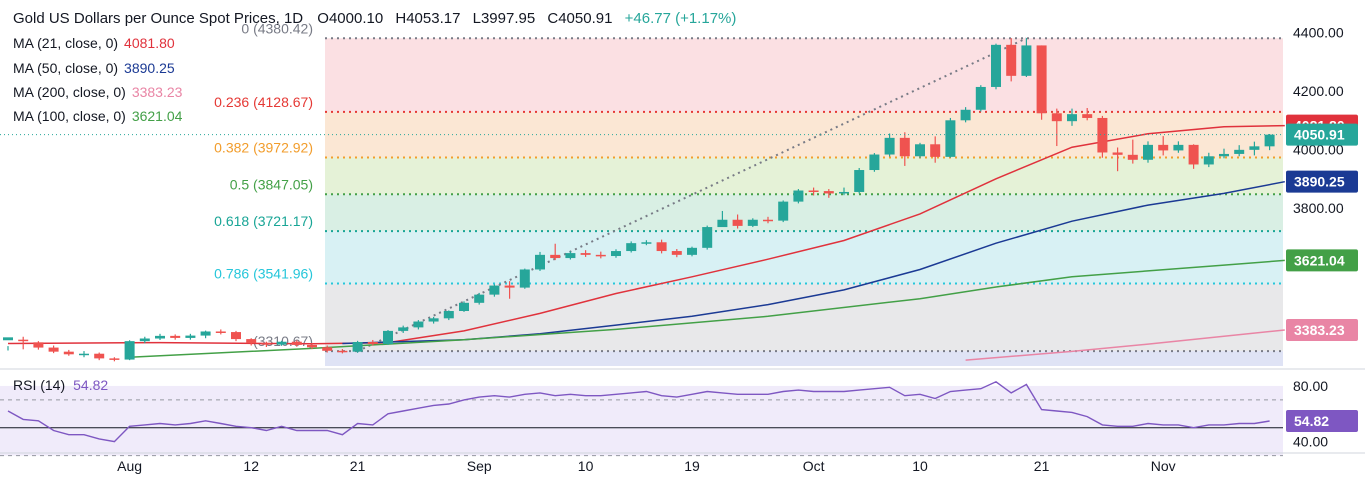 The width and height of the screenshot is (1365, 485). Describe the element at coordinates (94, 43) in the screenshot. I see `ma21-legend: MA (21, close, 0) 4081.80` at that location.